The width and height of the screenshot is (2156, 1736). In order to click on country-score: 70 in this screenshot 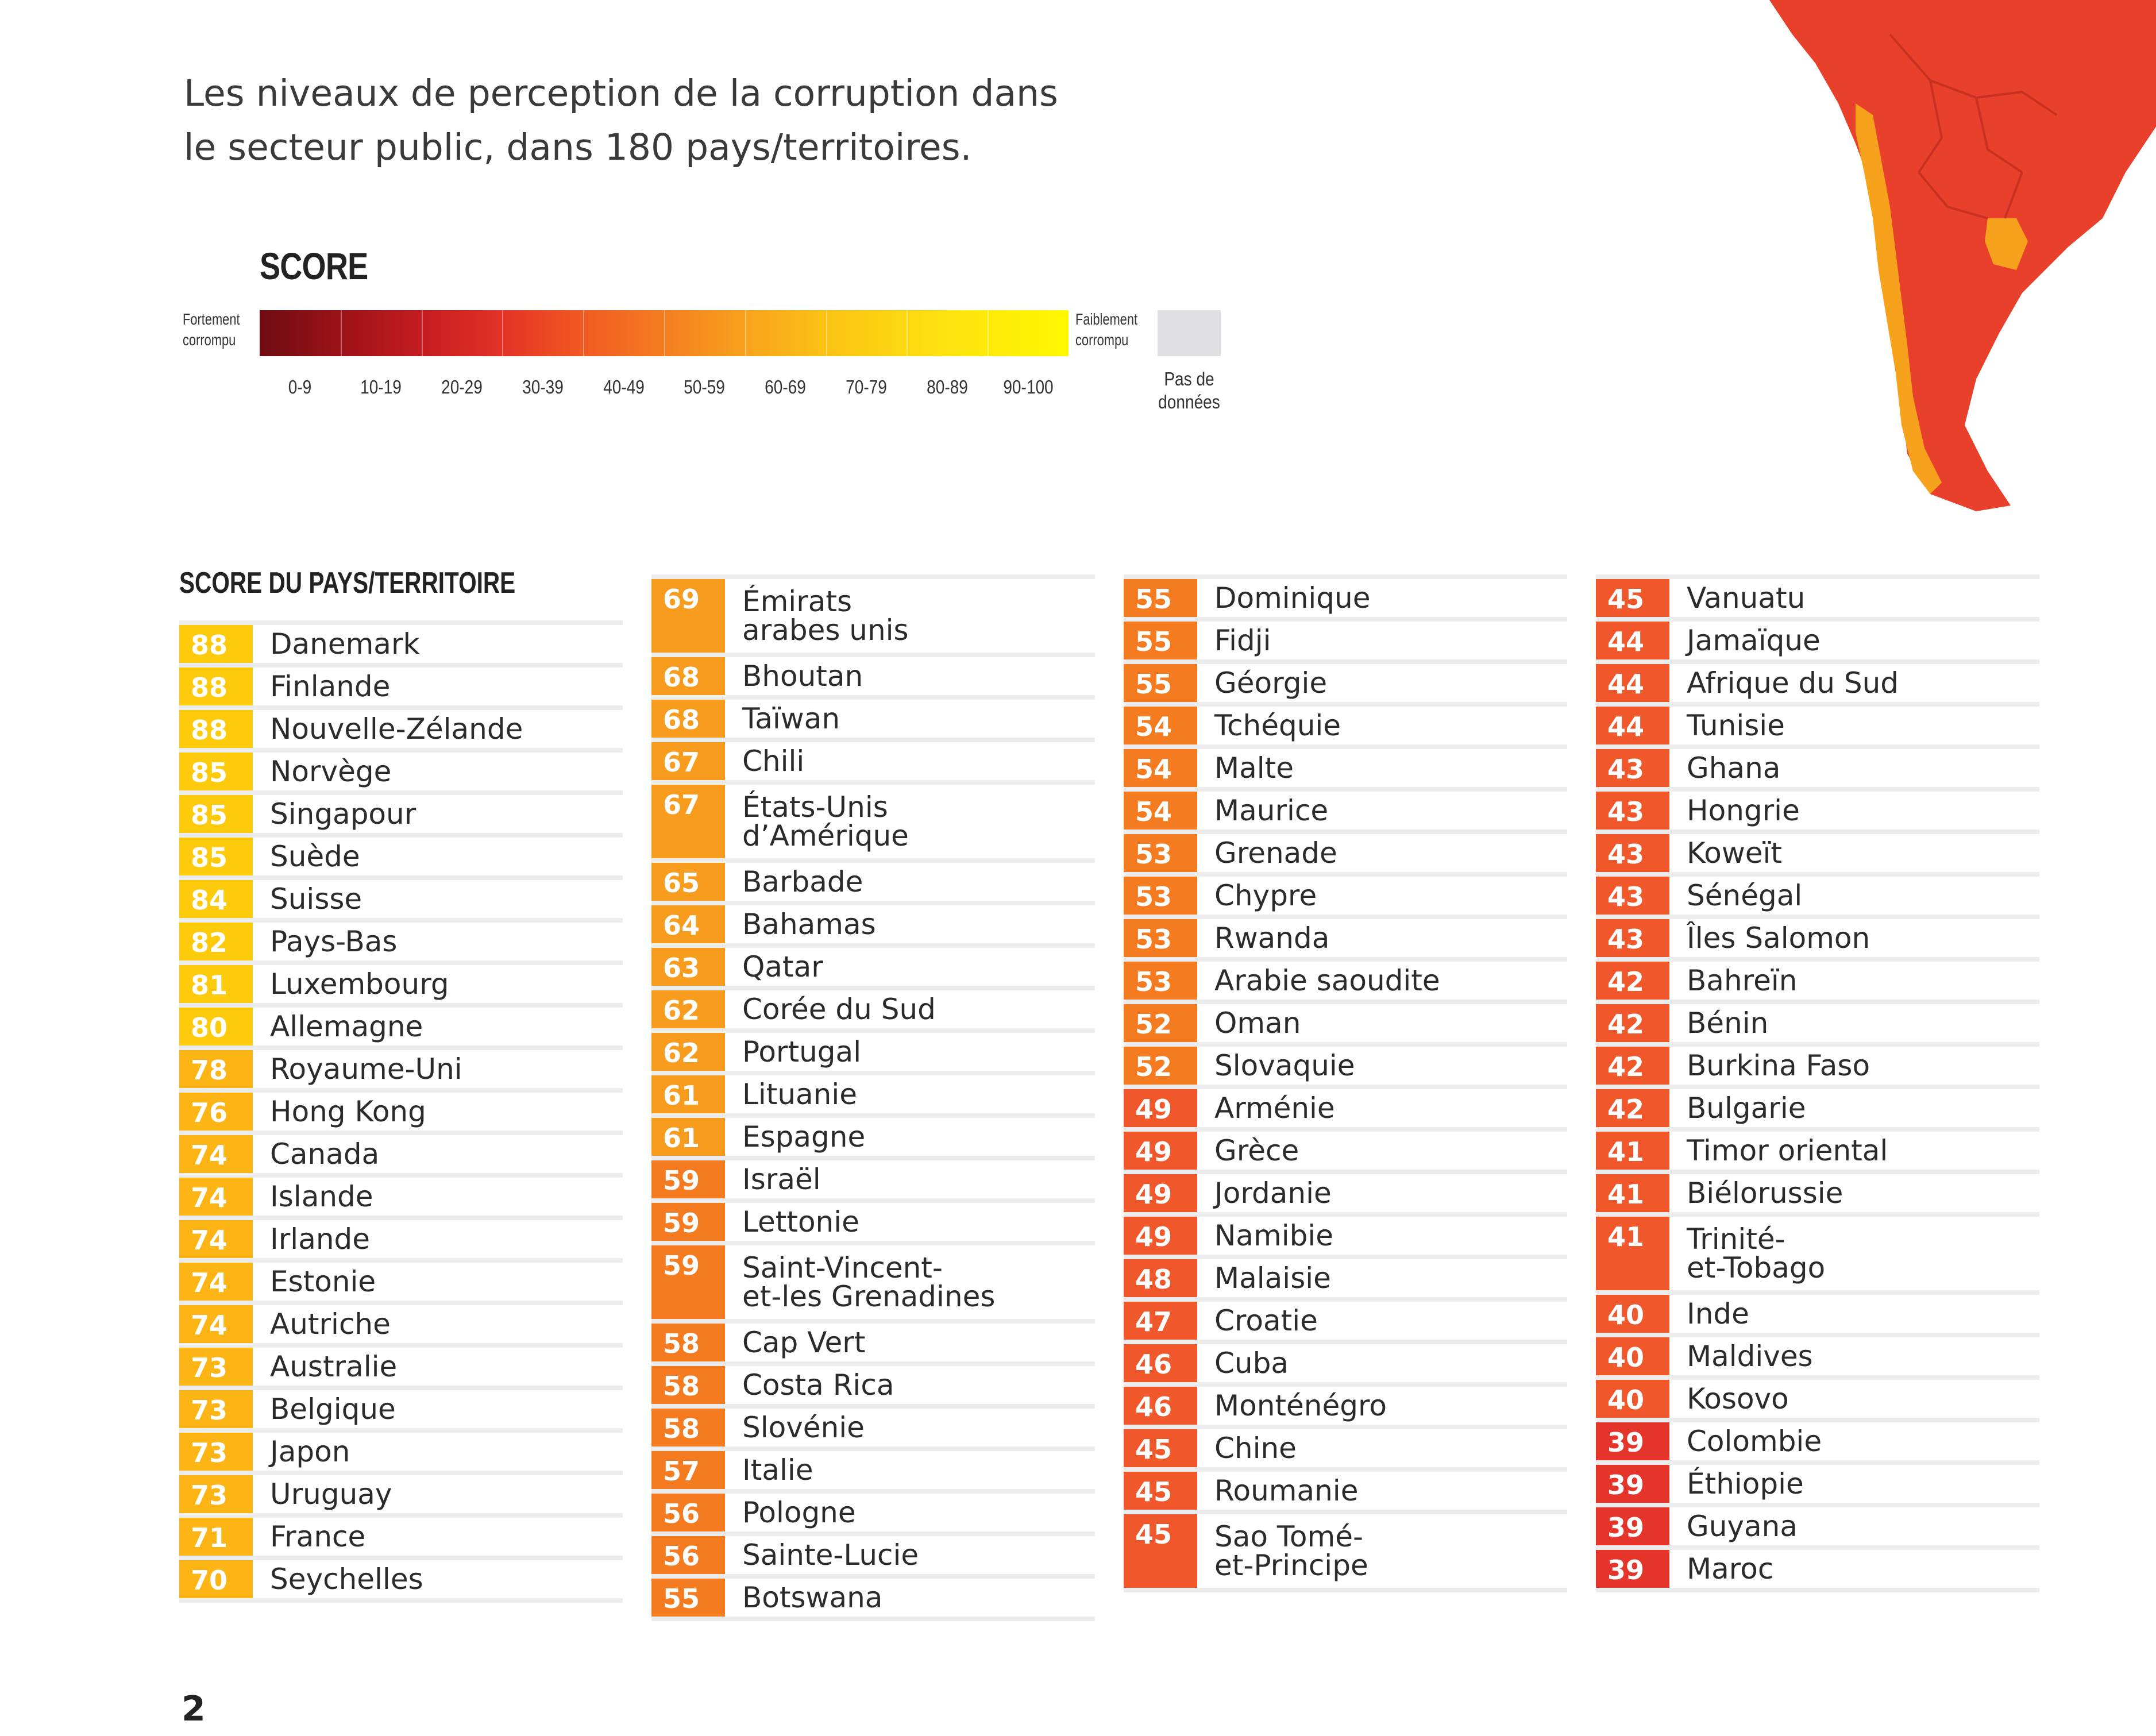, I will do `click(216, 1579)`.